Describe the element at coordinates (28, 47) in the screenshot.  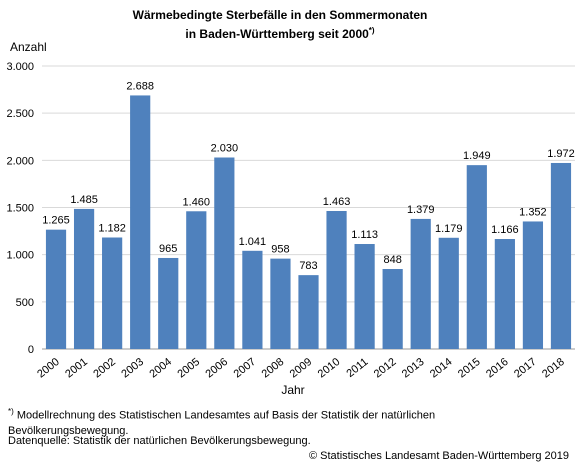
I see `y-axis-label: Anzahl` at that location.